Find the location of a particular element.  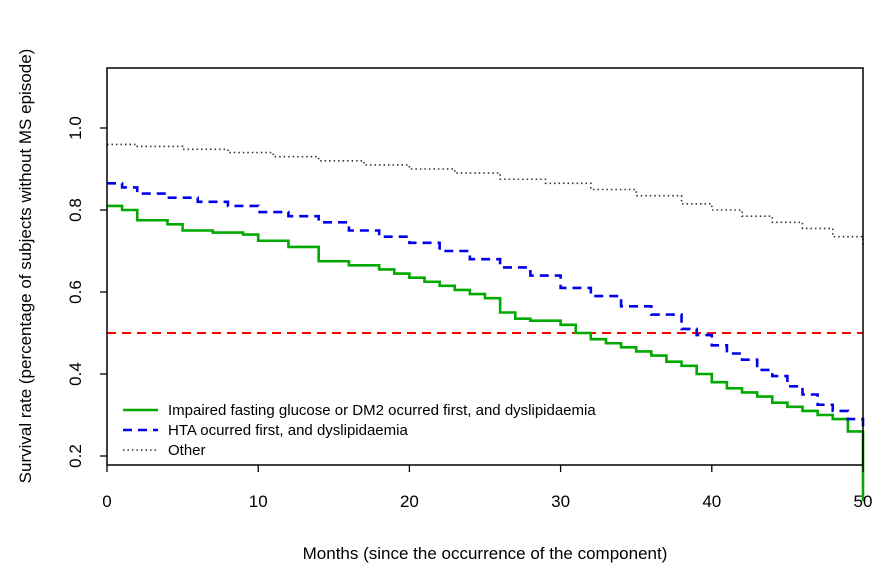

x-tick-label: 20 is located at coordinates (409, 501).